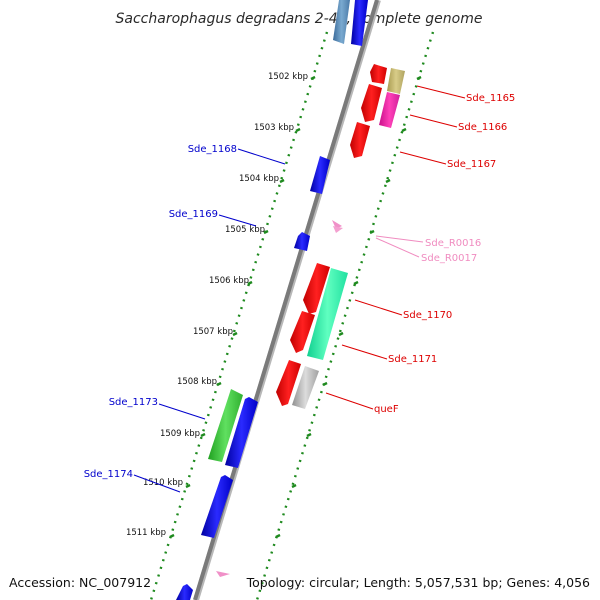 The image size is (600, 600). I want to click on tick-label-1504: 1504 kbp, so click(259, 179).